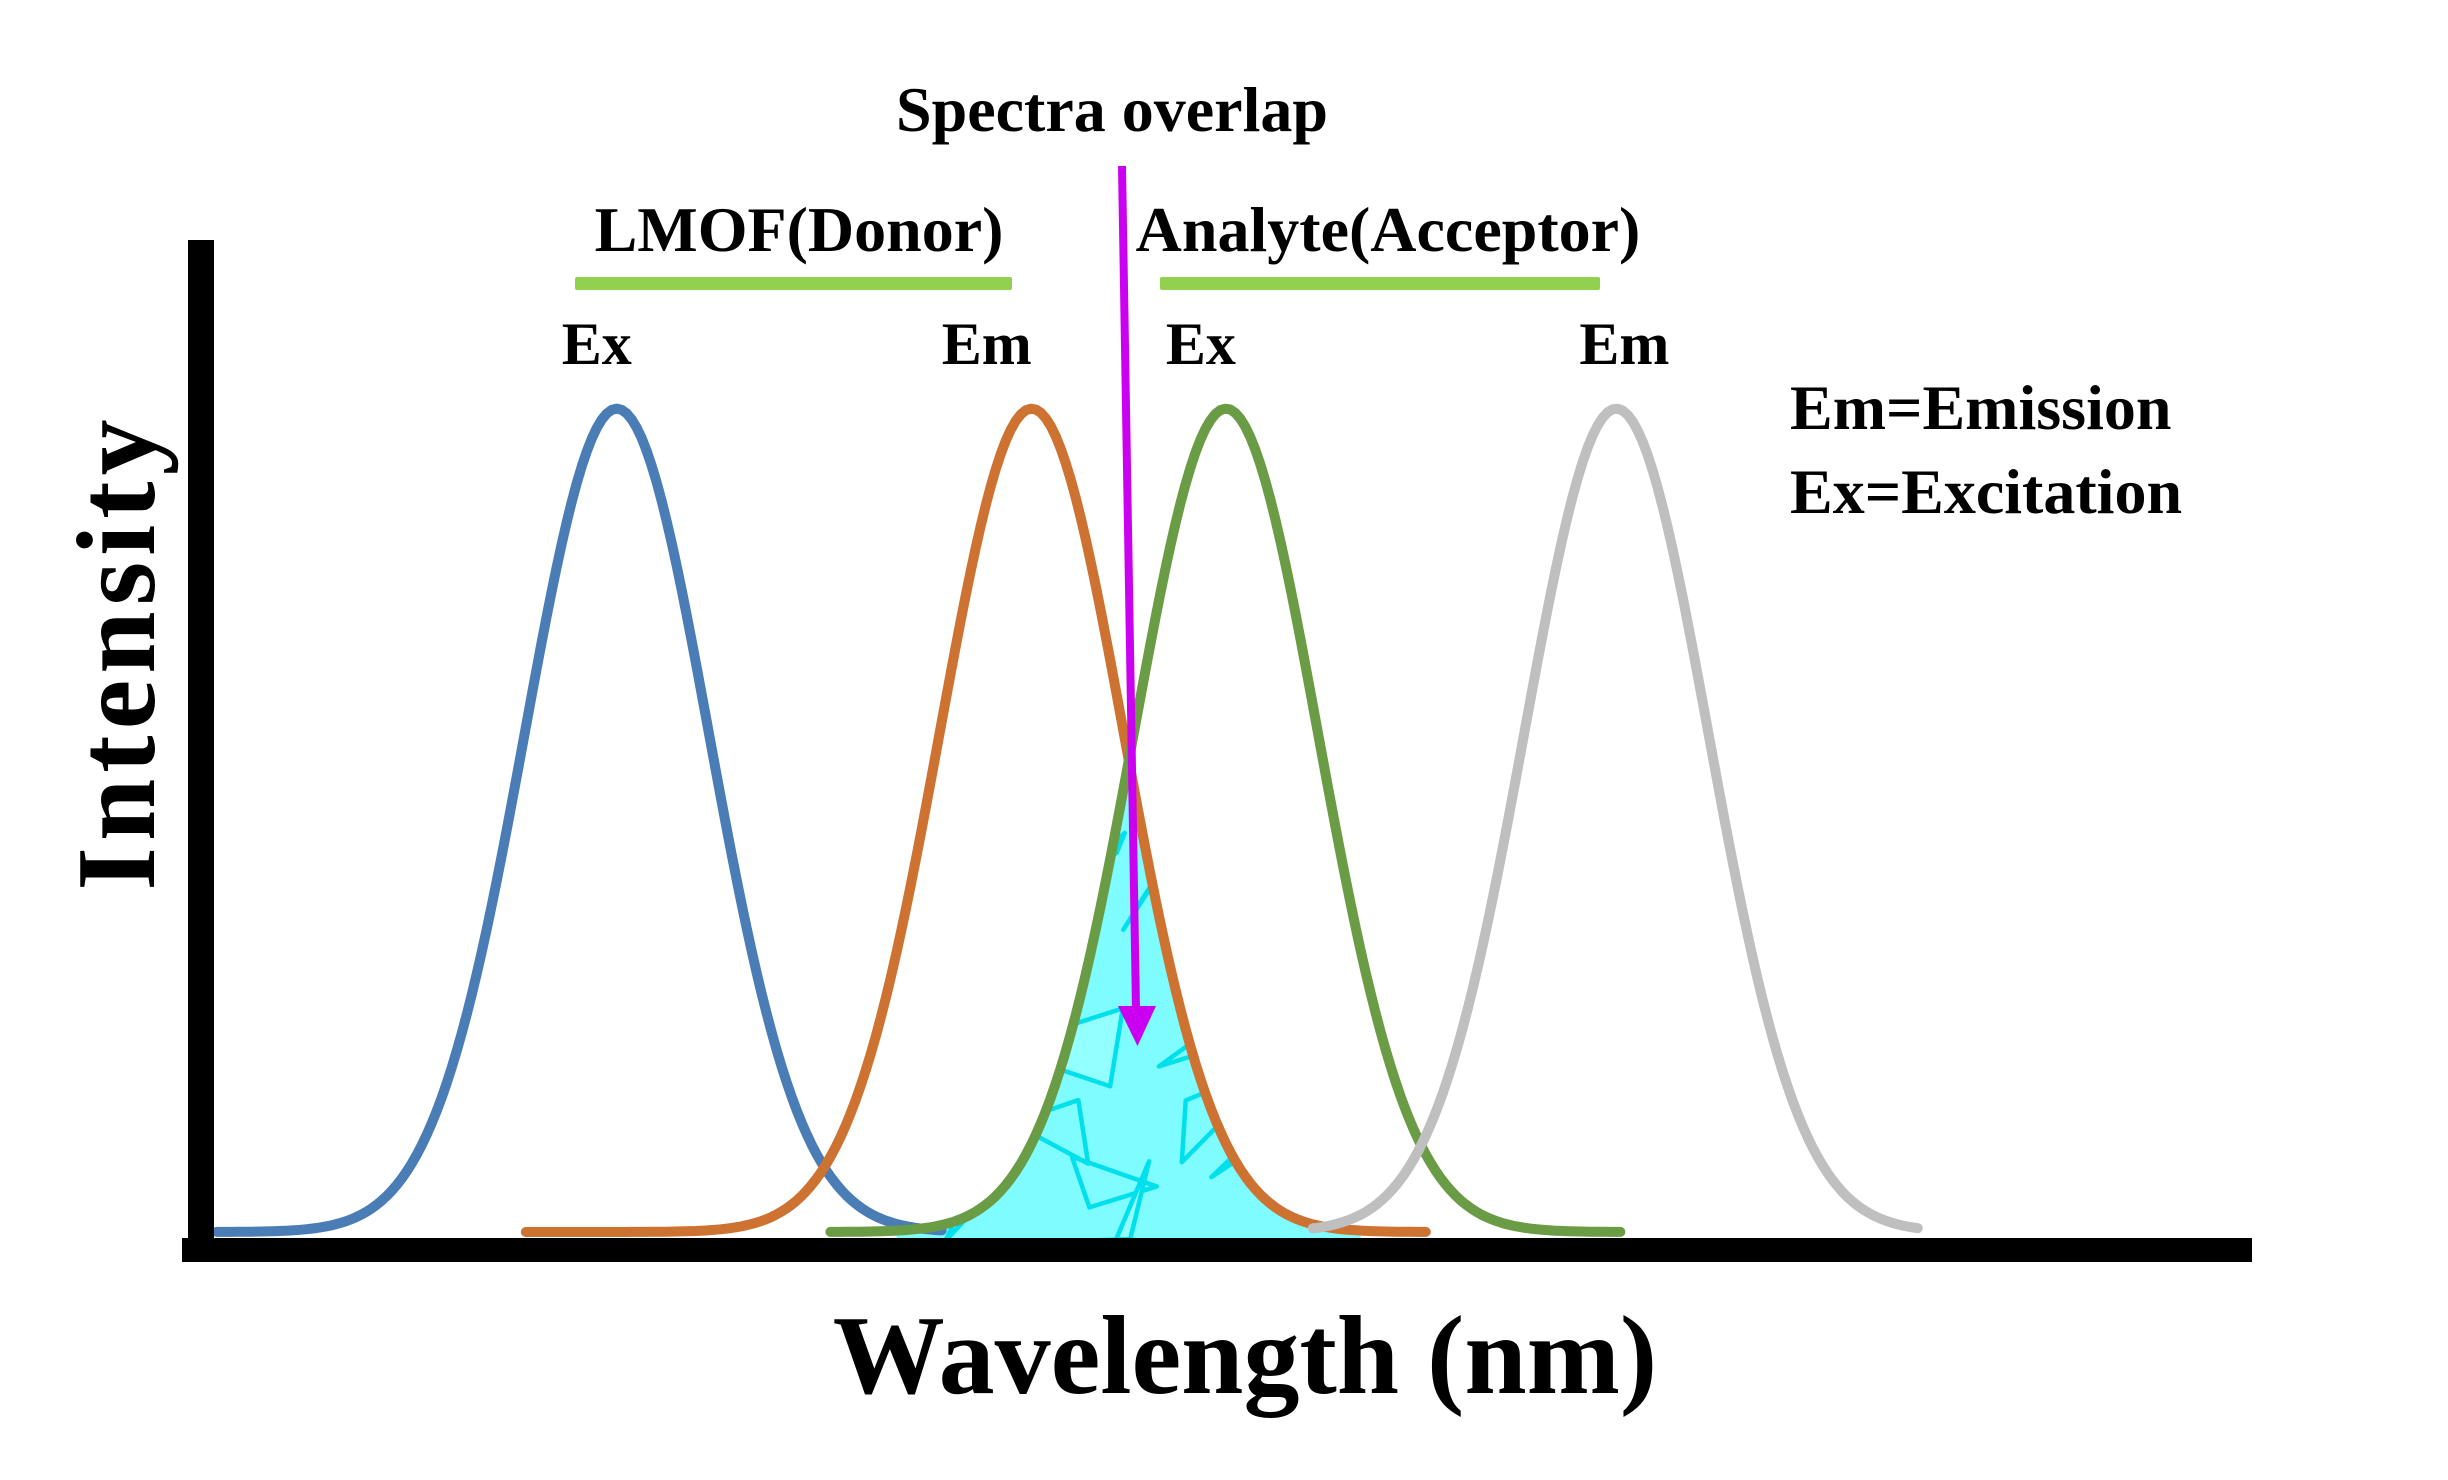  I want to click on curve-tag-ex-0: Ex, so click(596, 344).